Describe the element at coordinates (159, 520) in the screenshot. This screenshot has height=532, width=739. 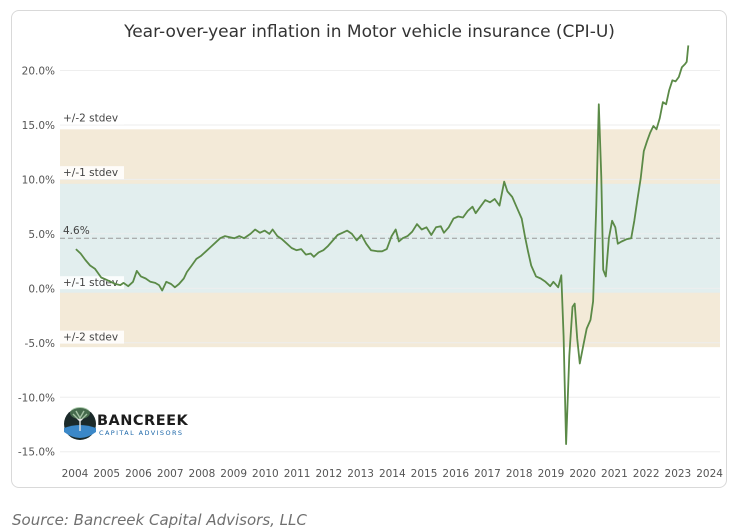
I see `source-note: Source: Bancreek Capital Advisors, LLC` at that location.